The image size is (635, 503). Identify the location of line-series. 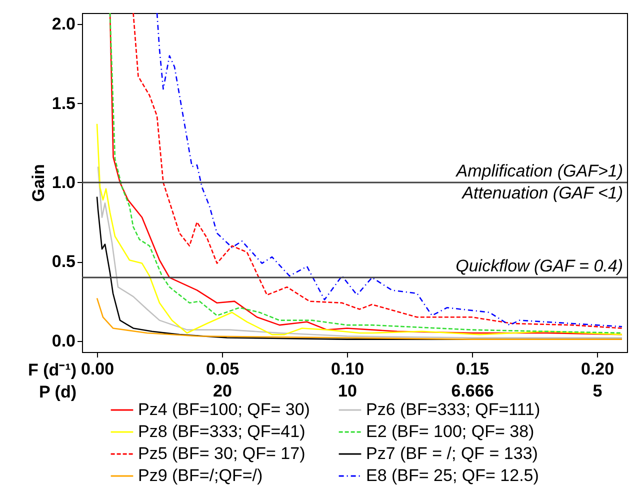
(359, 318).